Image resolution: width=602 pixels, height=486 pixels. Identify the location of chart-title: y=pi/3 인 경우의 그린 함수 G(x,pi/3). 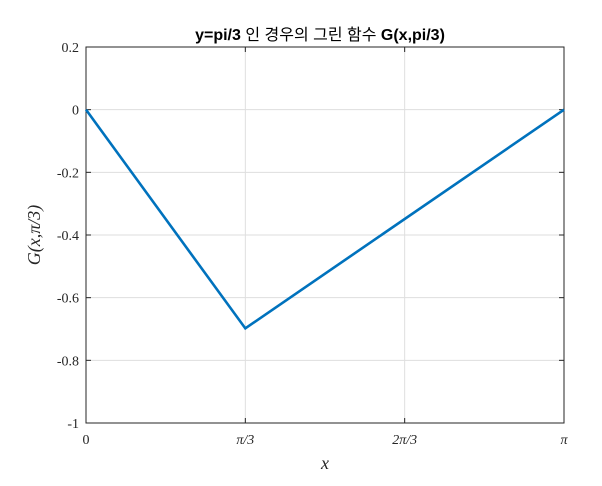
(320, 35).